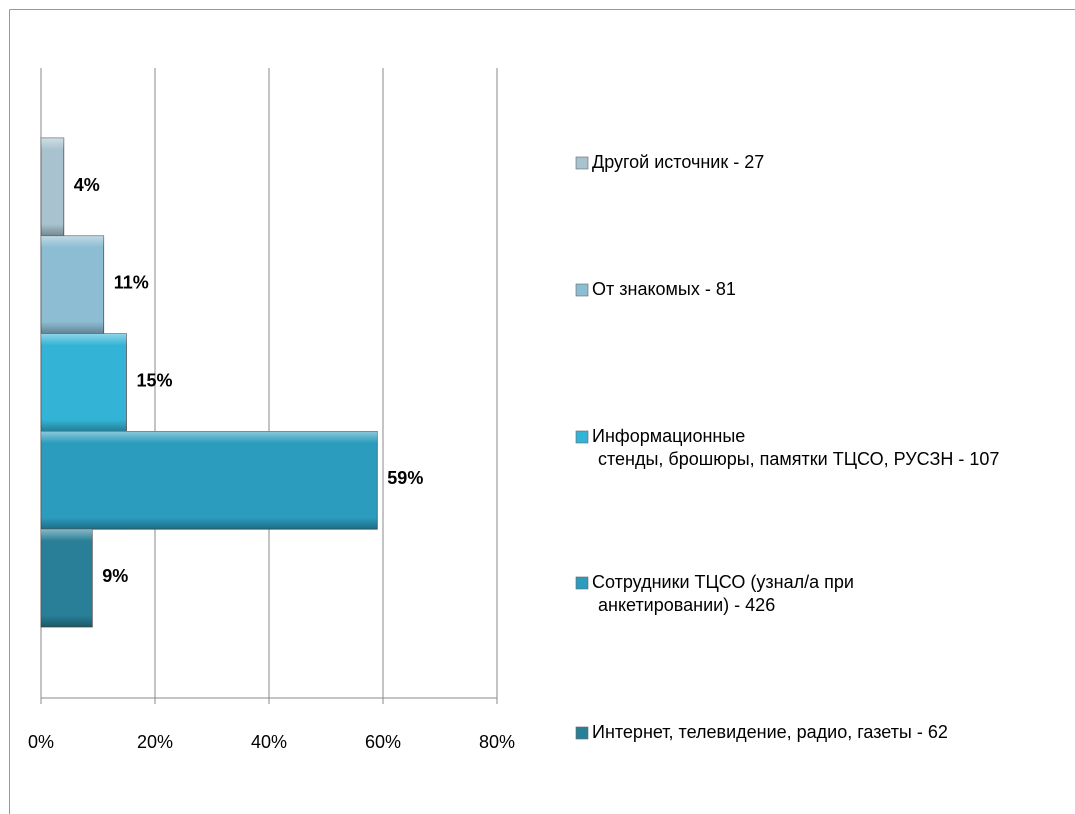 This screenshot has height=814, width=1075. I want to click on value-label: 9%, so click(115, 576).